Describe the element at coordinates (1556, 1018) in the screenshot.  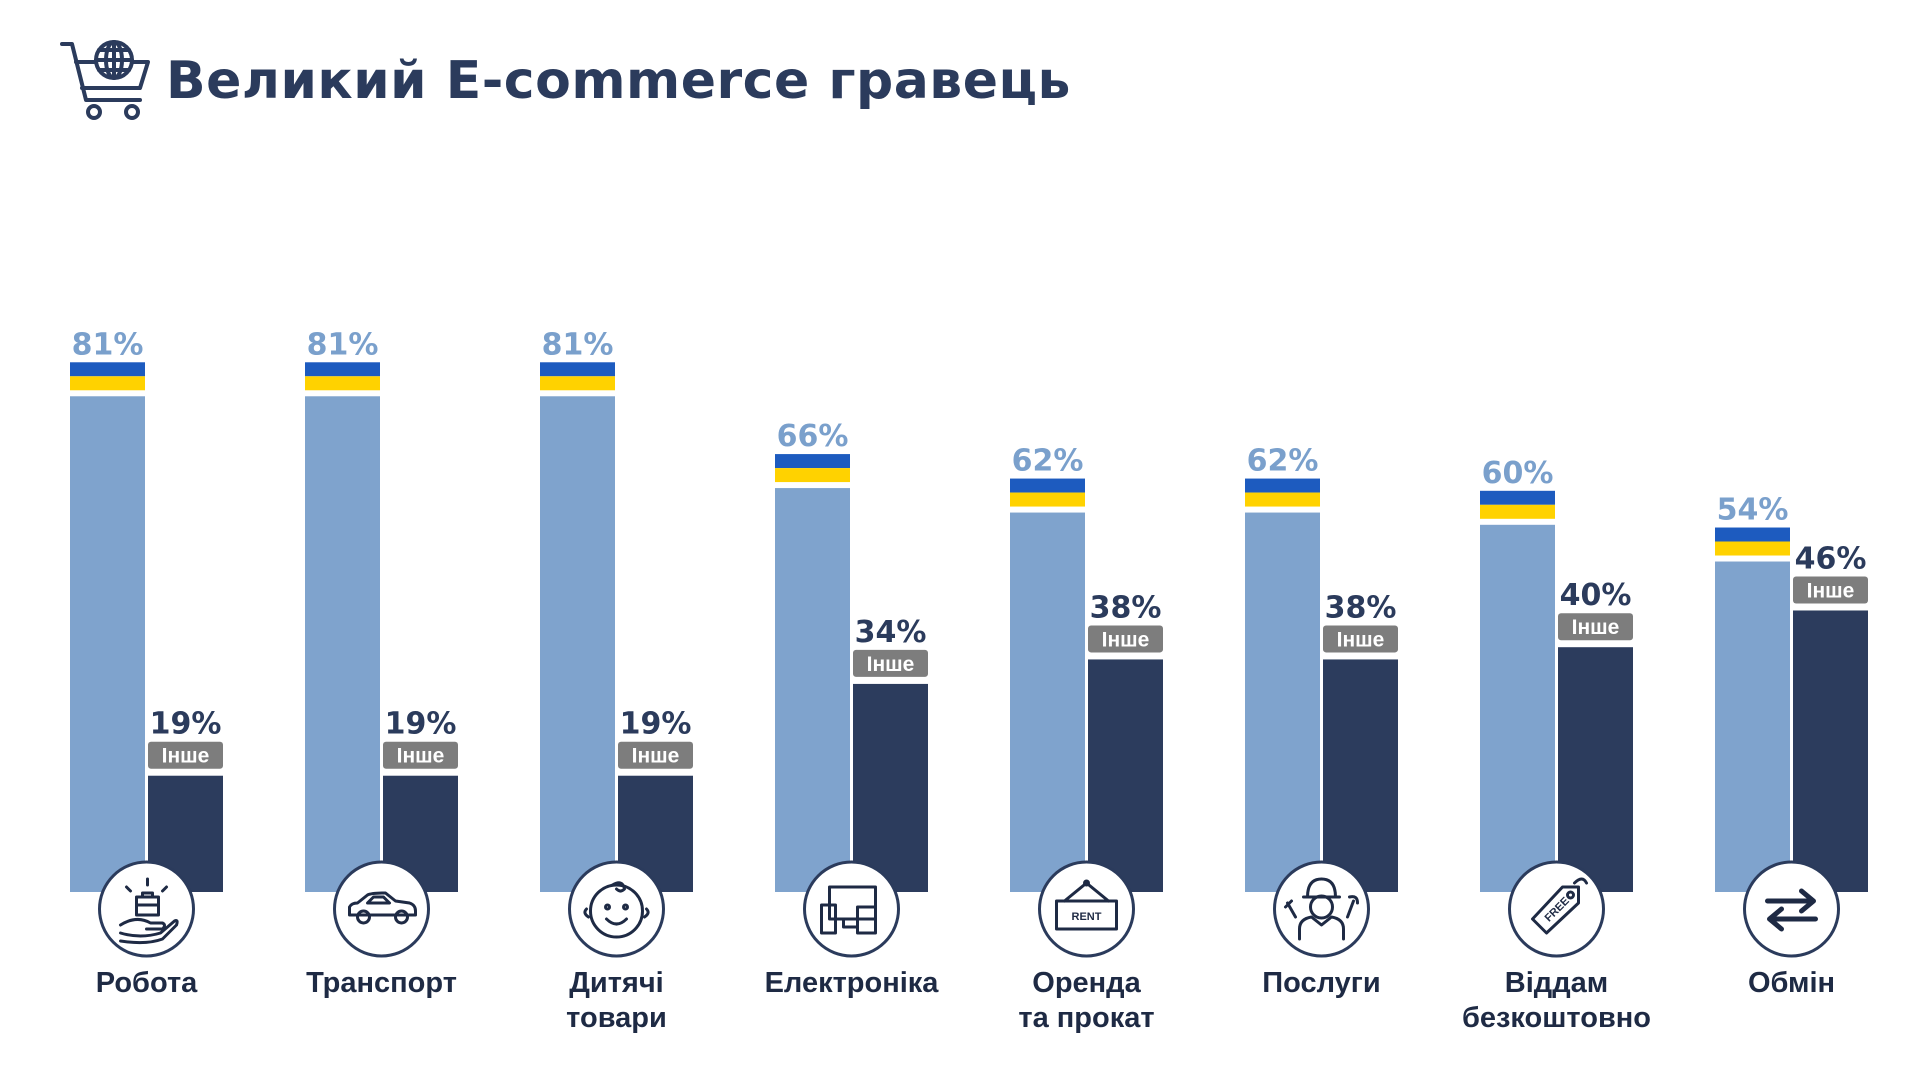
I see `category-label: безкоштовно` at that location.